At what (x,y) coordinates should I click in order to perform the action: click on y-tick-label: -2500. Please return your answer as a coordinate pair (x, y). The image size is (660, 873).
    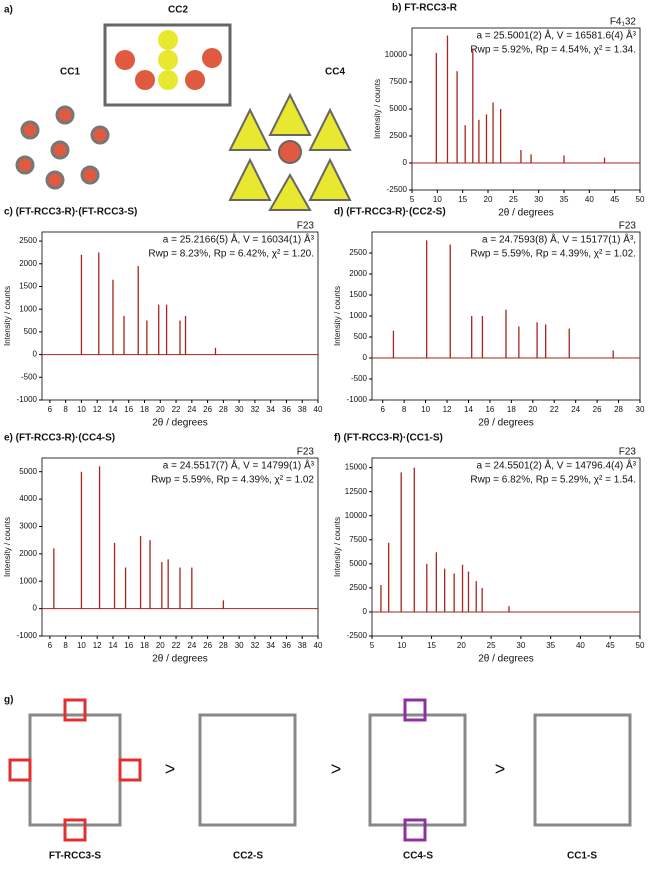
    Looking at the image, I should click on (397, 189).